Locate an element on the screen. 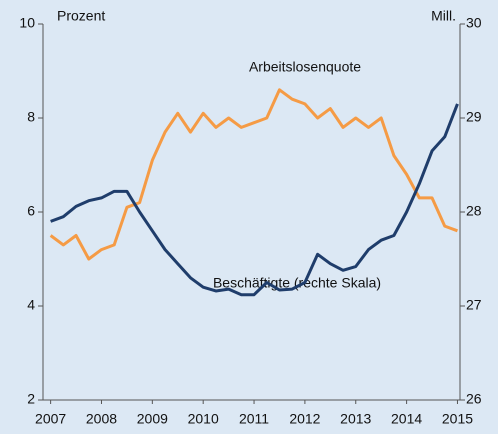  left-axis-unit: Prozent is located at coordinates (81, 16).